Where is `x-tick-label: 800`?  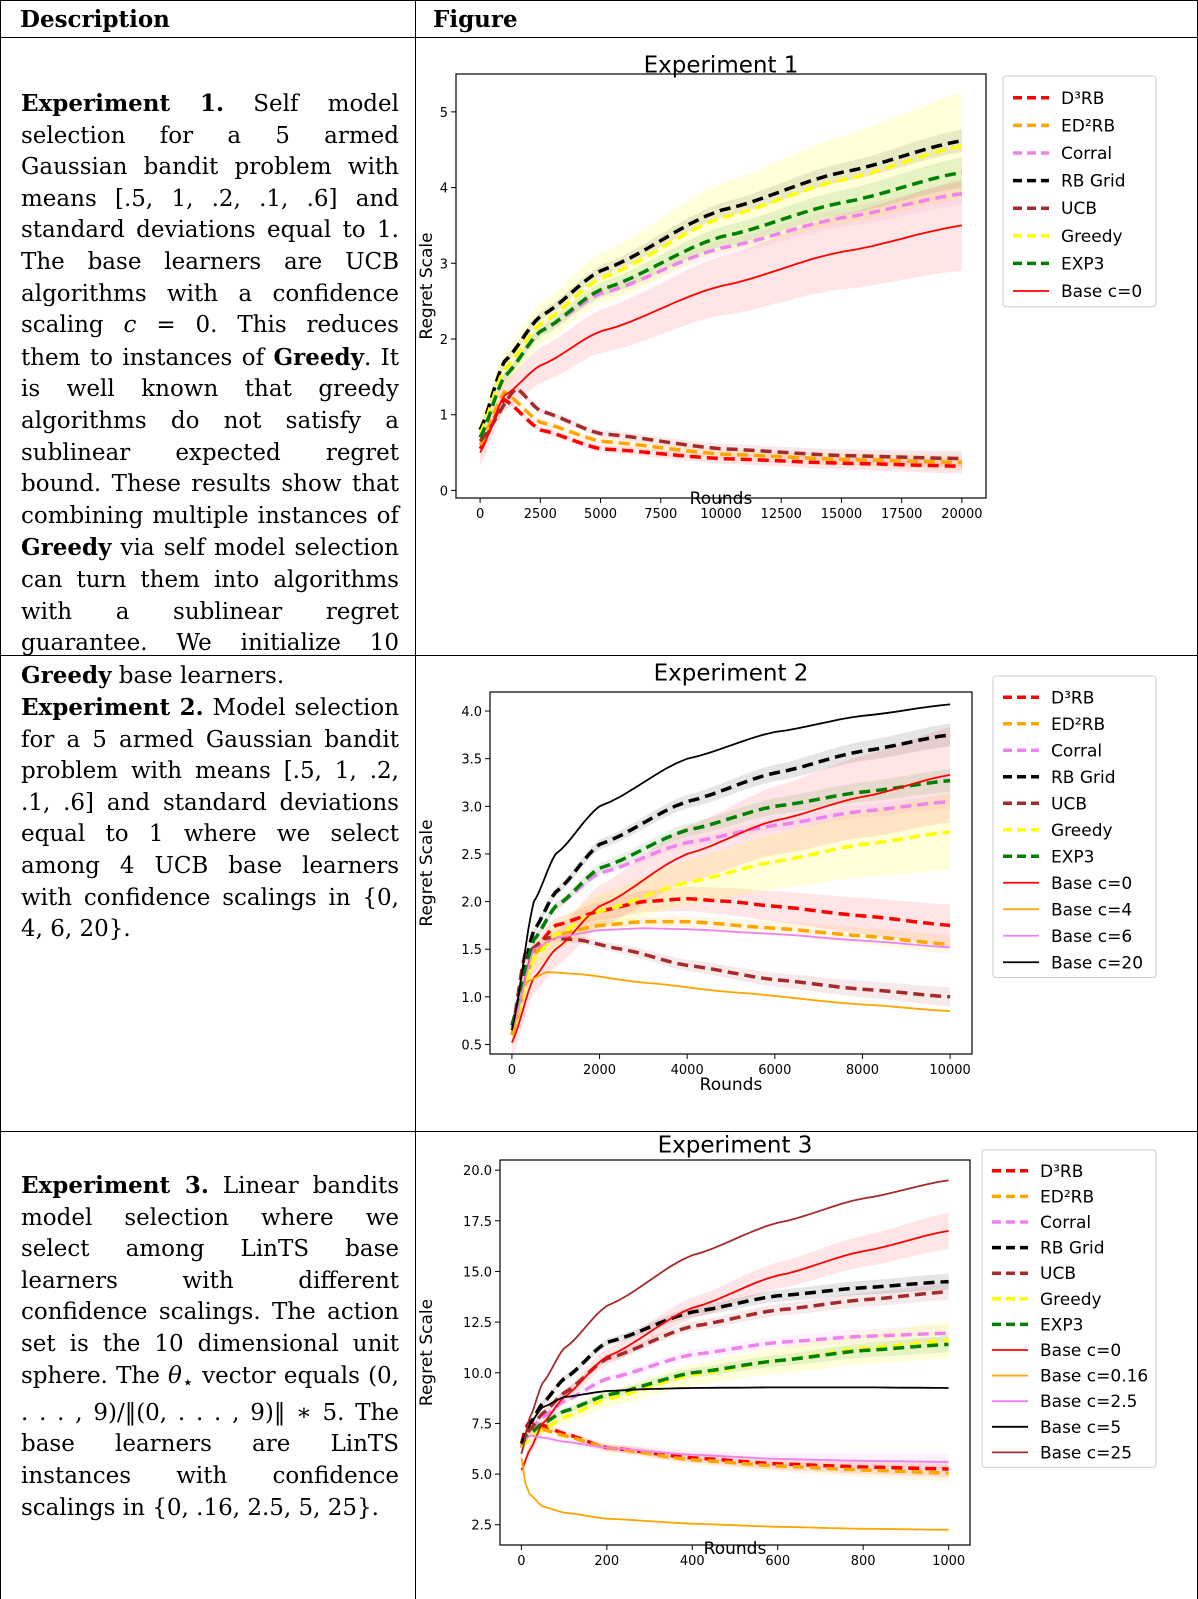 x-tick-label: 800 is located at coordinates (863, 1561).